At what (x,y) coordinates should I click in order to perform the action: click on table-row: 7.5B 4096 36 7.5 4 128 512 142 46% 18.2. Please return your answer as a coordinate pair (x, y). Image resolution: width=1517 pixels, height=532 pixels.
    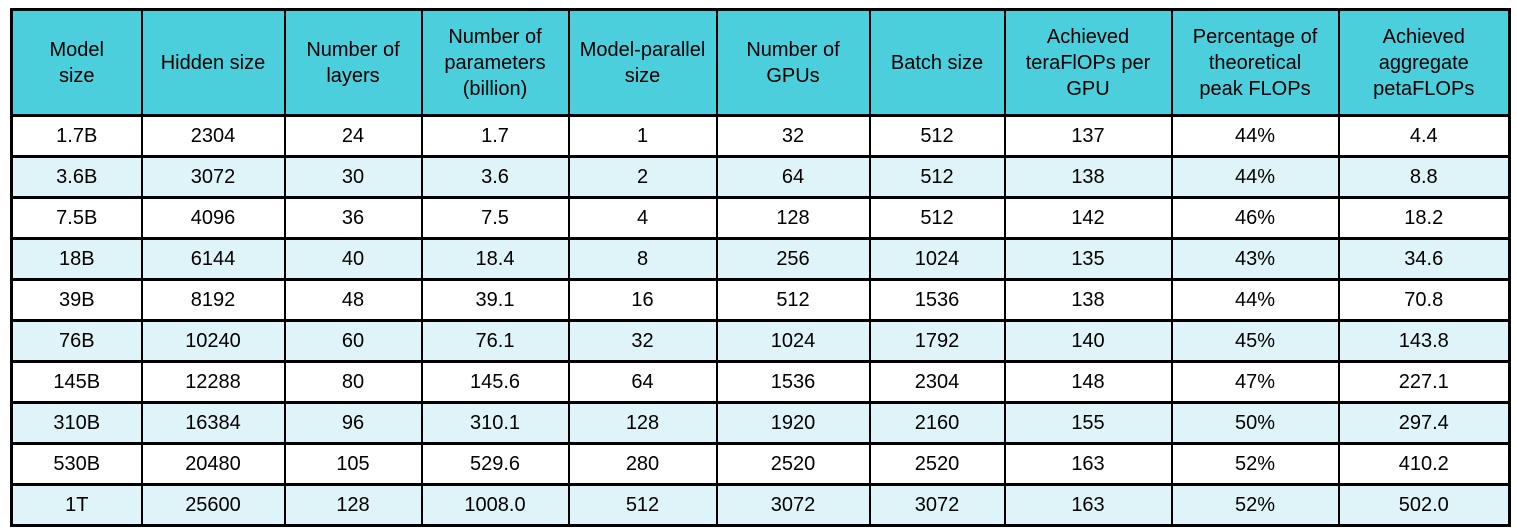
    Looking at the image, I should click on (760, 218).